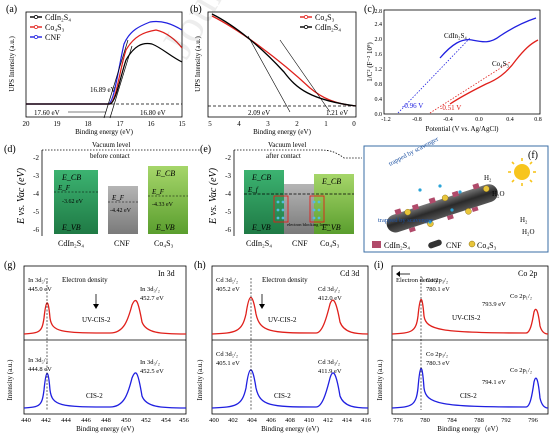  What do you see at coordinates (406, 220) in the screenshot?
I see `panel-f-label: trapped by scavenger` at bounding box center [406, 220].